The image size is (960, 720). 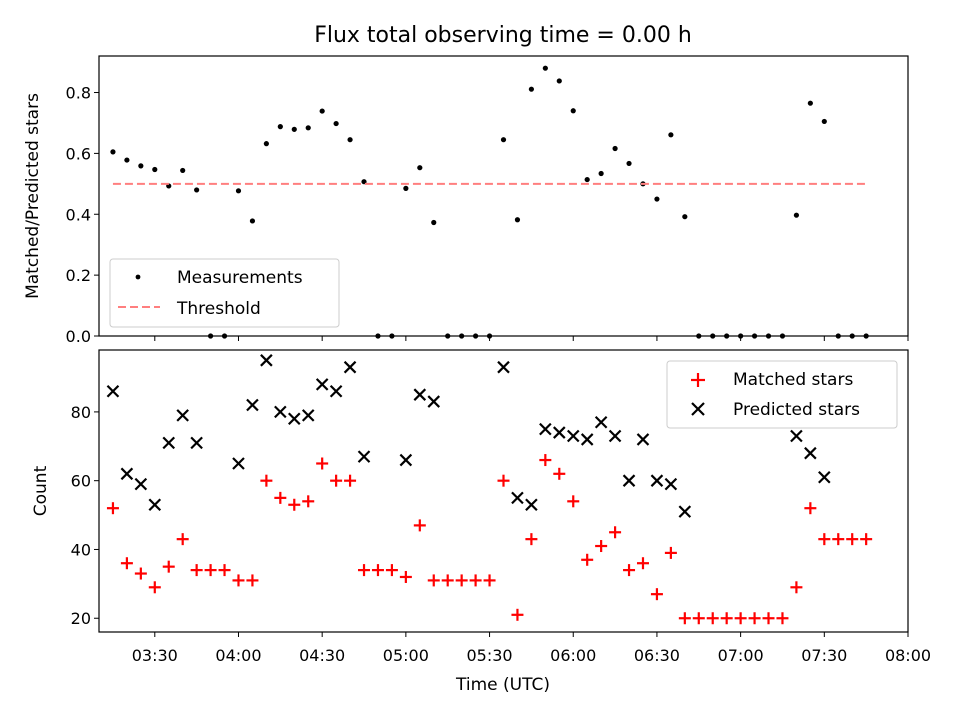 What do you see at coordinates (502, 685) in the screenshot?
I see `bottom-x-axis-label: Time (UTC)` at bounding box center [502, 685].